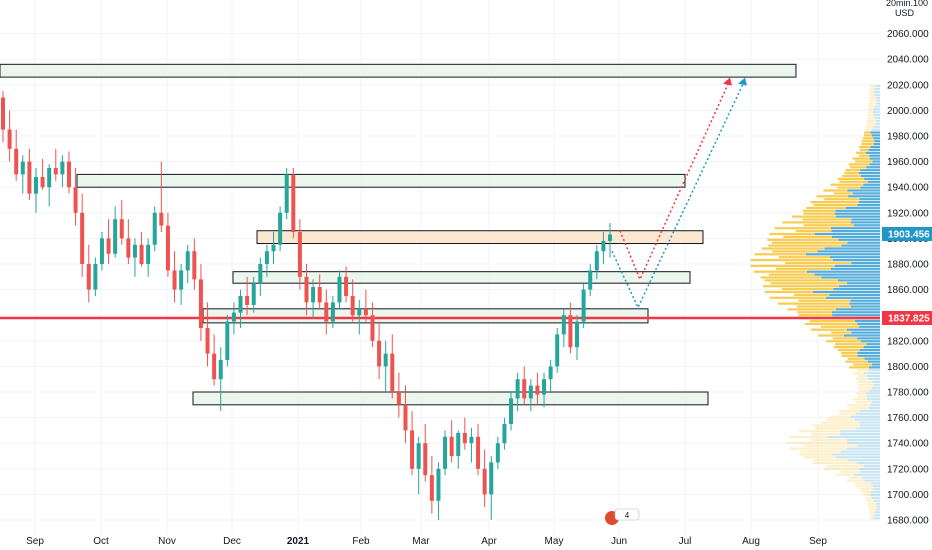 The width and height of the screenshot is (932, 550). I want to click on events-badge: 4, so click(622, 516).